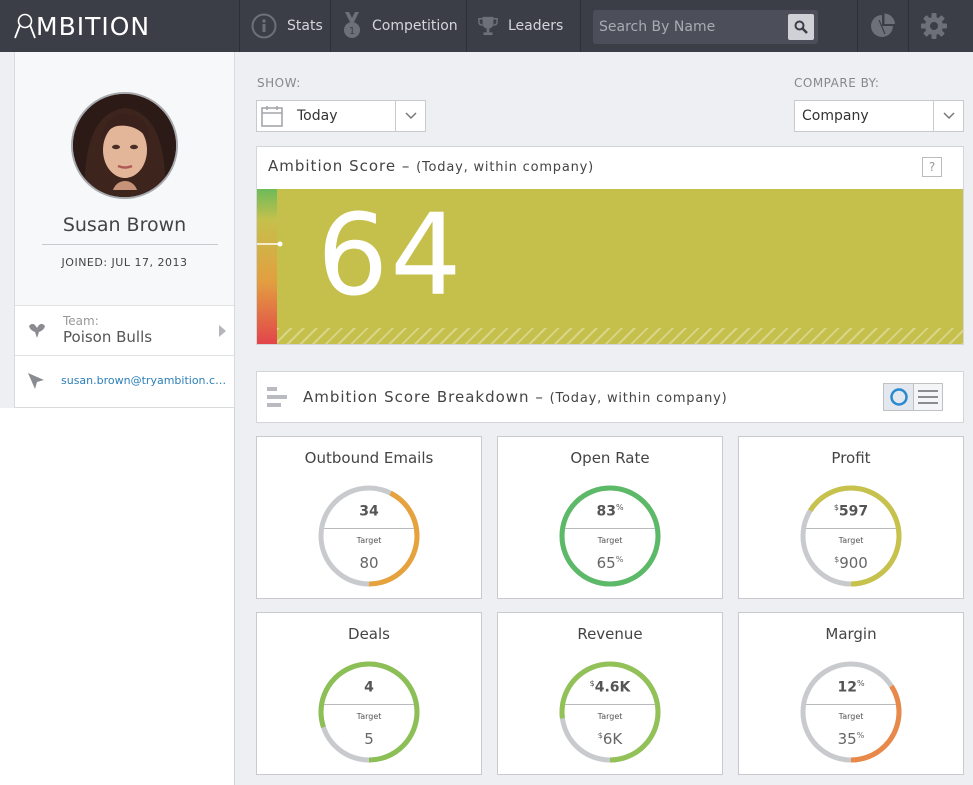 This screenshot has height=785, width=973. What do you see at coordinates (390, 256) in the screenshot?
I see `score-value: 64` at bounding box center [390, 256].